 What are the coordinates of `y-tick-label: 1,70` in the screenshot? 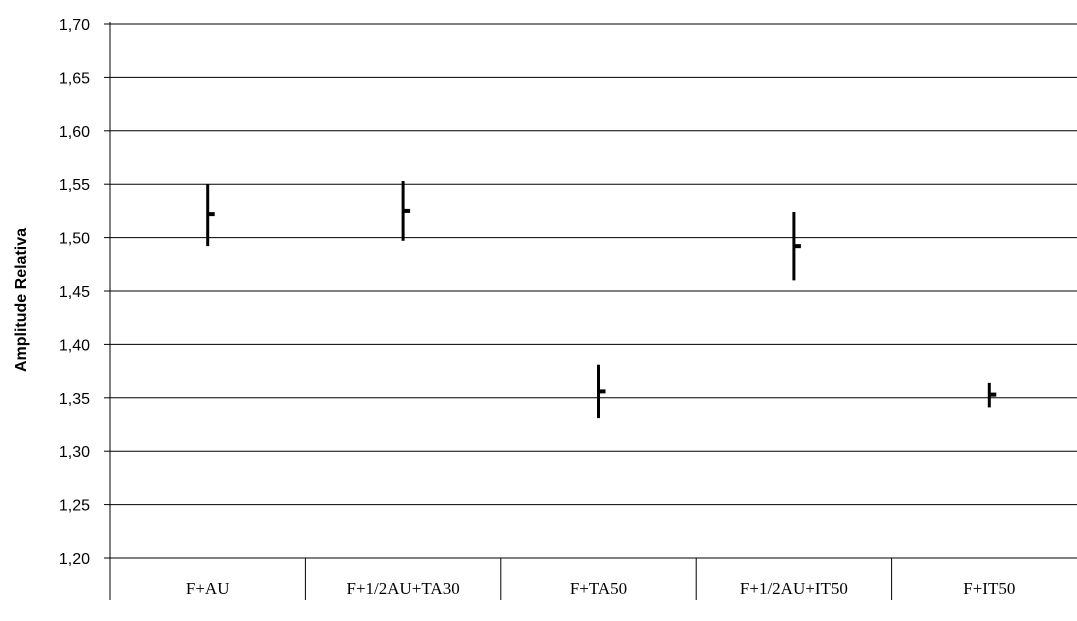 It's located at (74, 25).